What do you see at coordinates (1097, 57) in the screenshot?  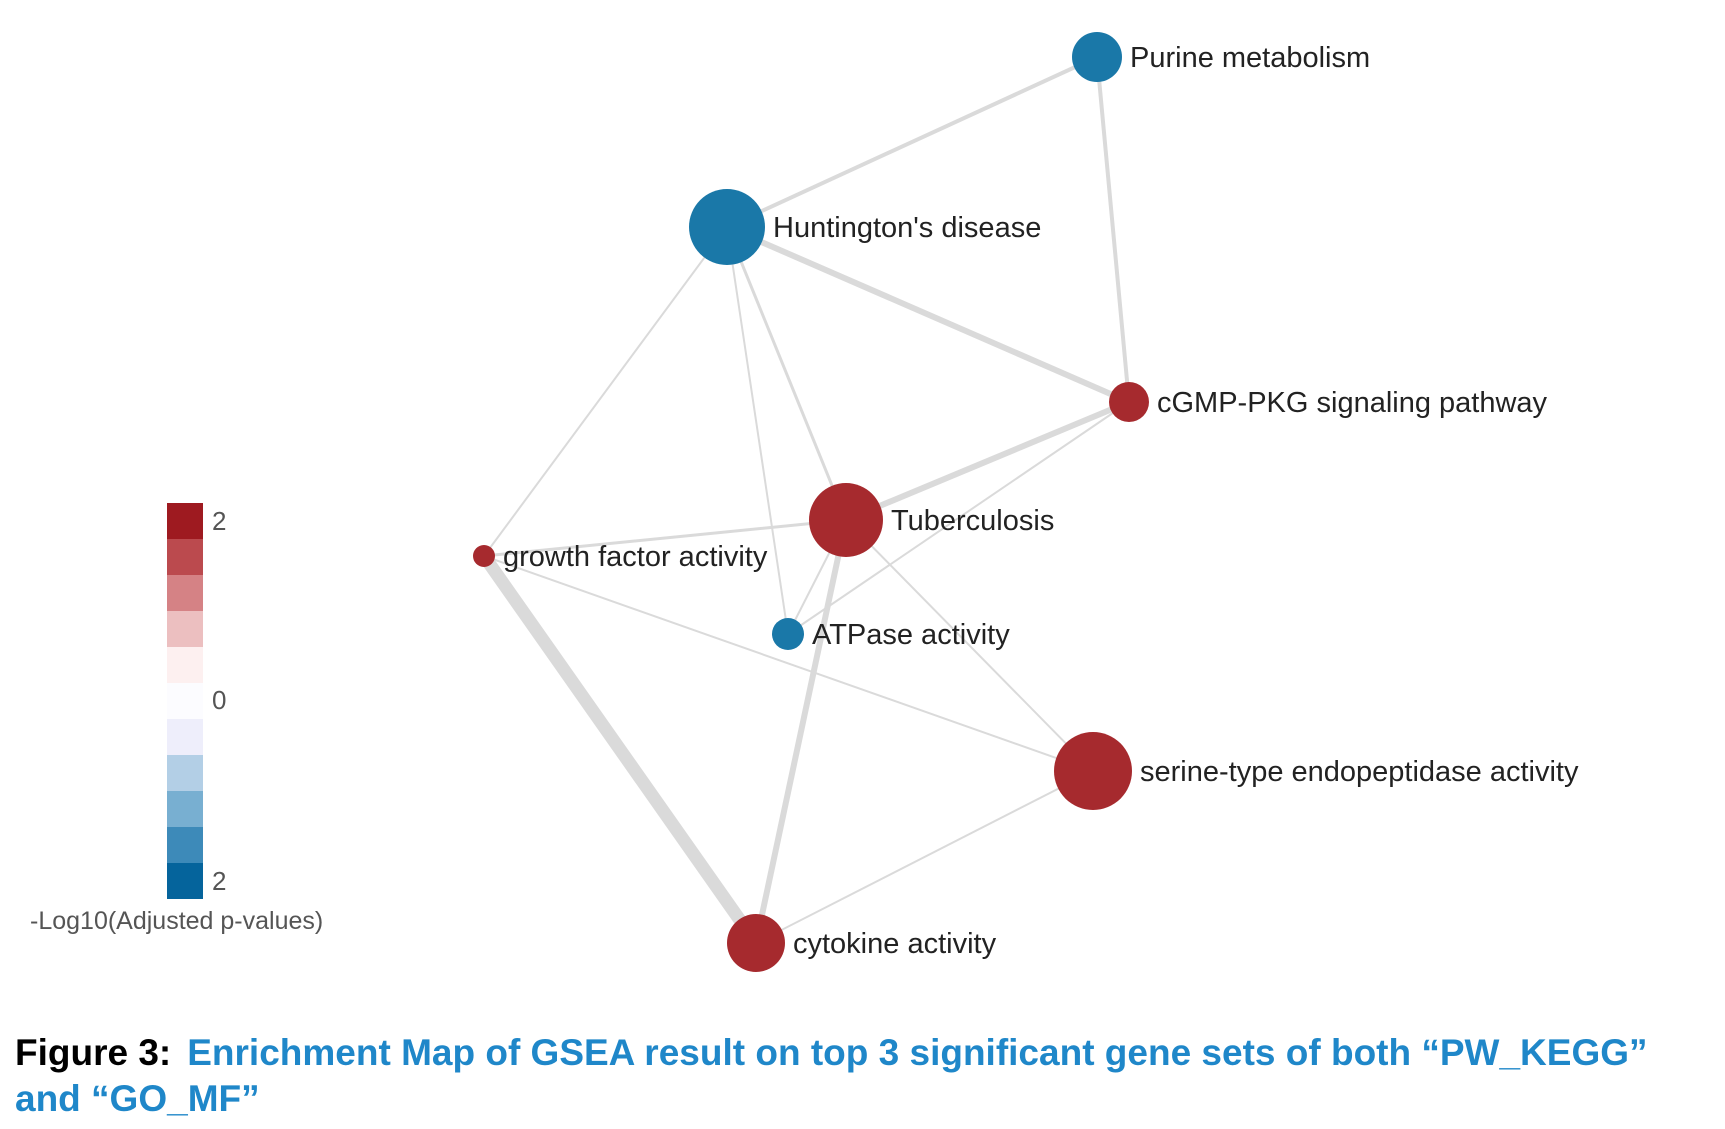 I see `node-circle-purine` at bounding box center [1097, 57].